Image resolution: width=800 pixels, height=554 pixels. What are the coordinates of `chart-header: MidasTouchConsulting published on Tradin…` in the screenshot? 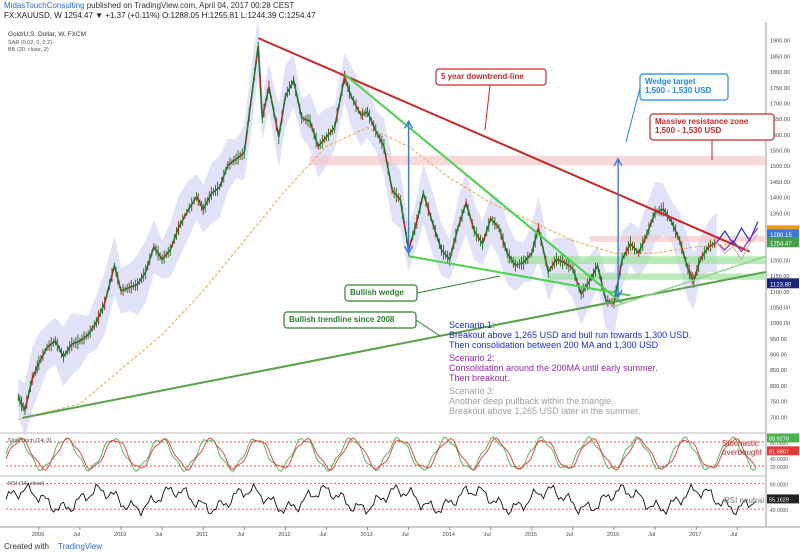 It's located at (400, 11).